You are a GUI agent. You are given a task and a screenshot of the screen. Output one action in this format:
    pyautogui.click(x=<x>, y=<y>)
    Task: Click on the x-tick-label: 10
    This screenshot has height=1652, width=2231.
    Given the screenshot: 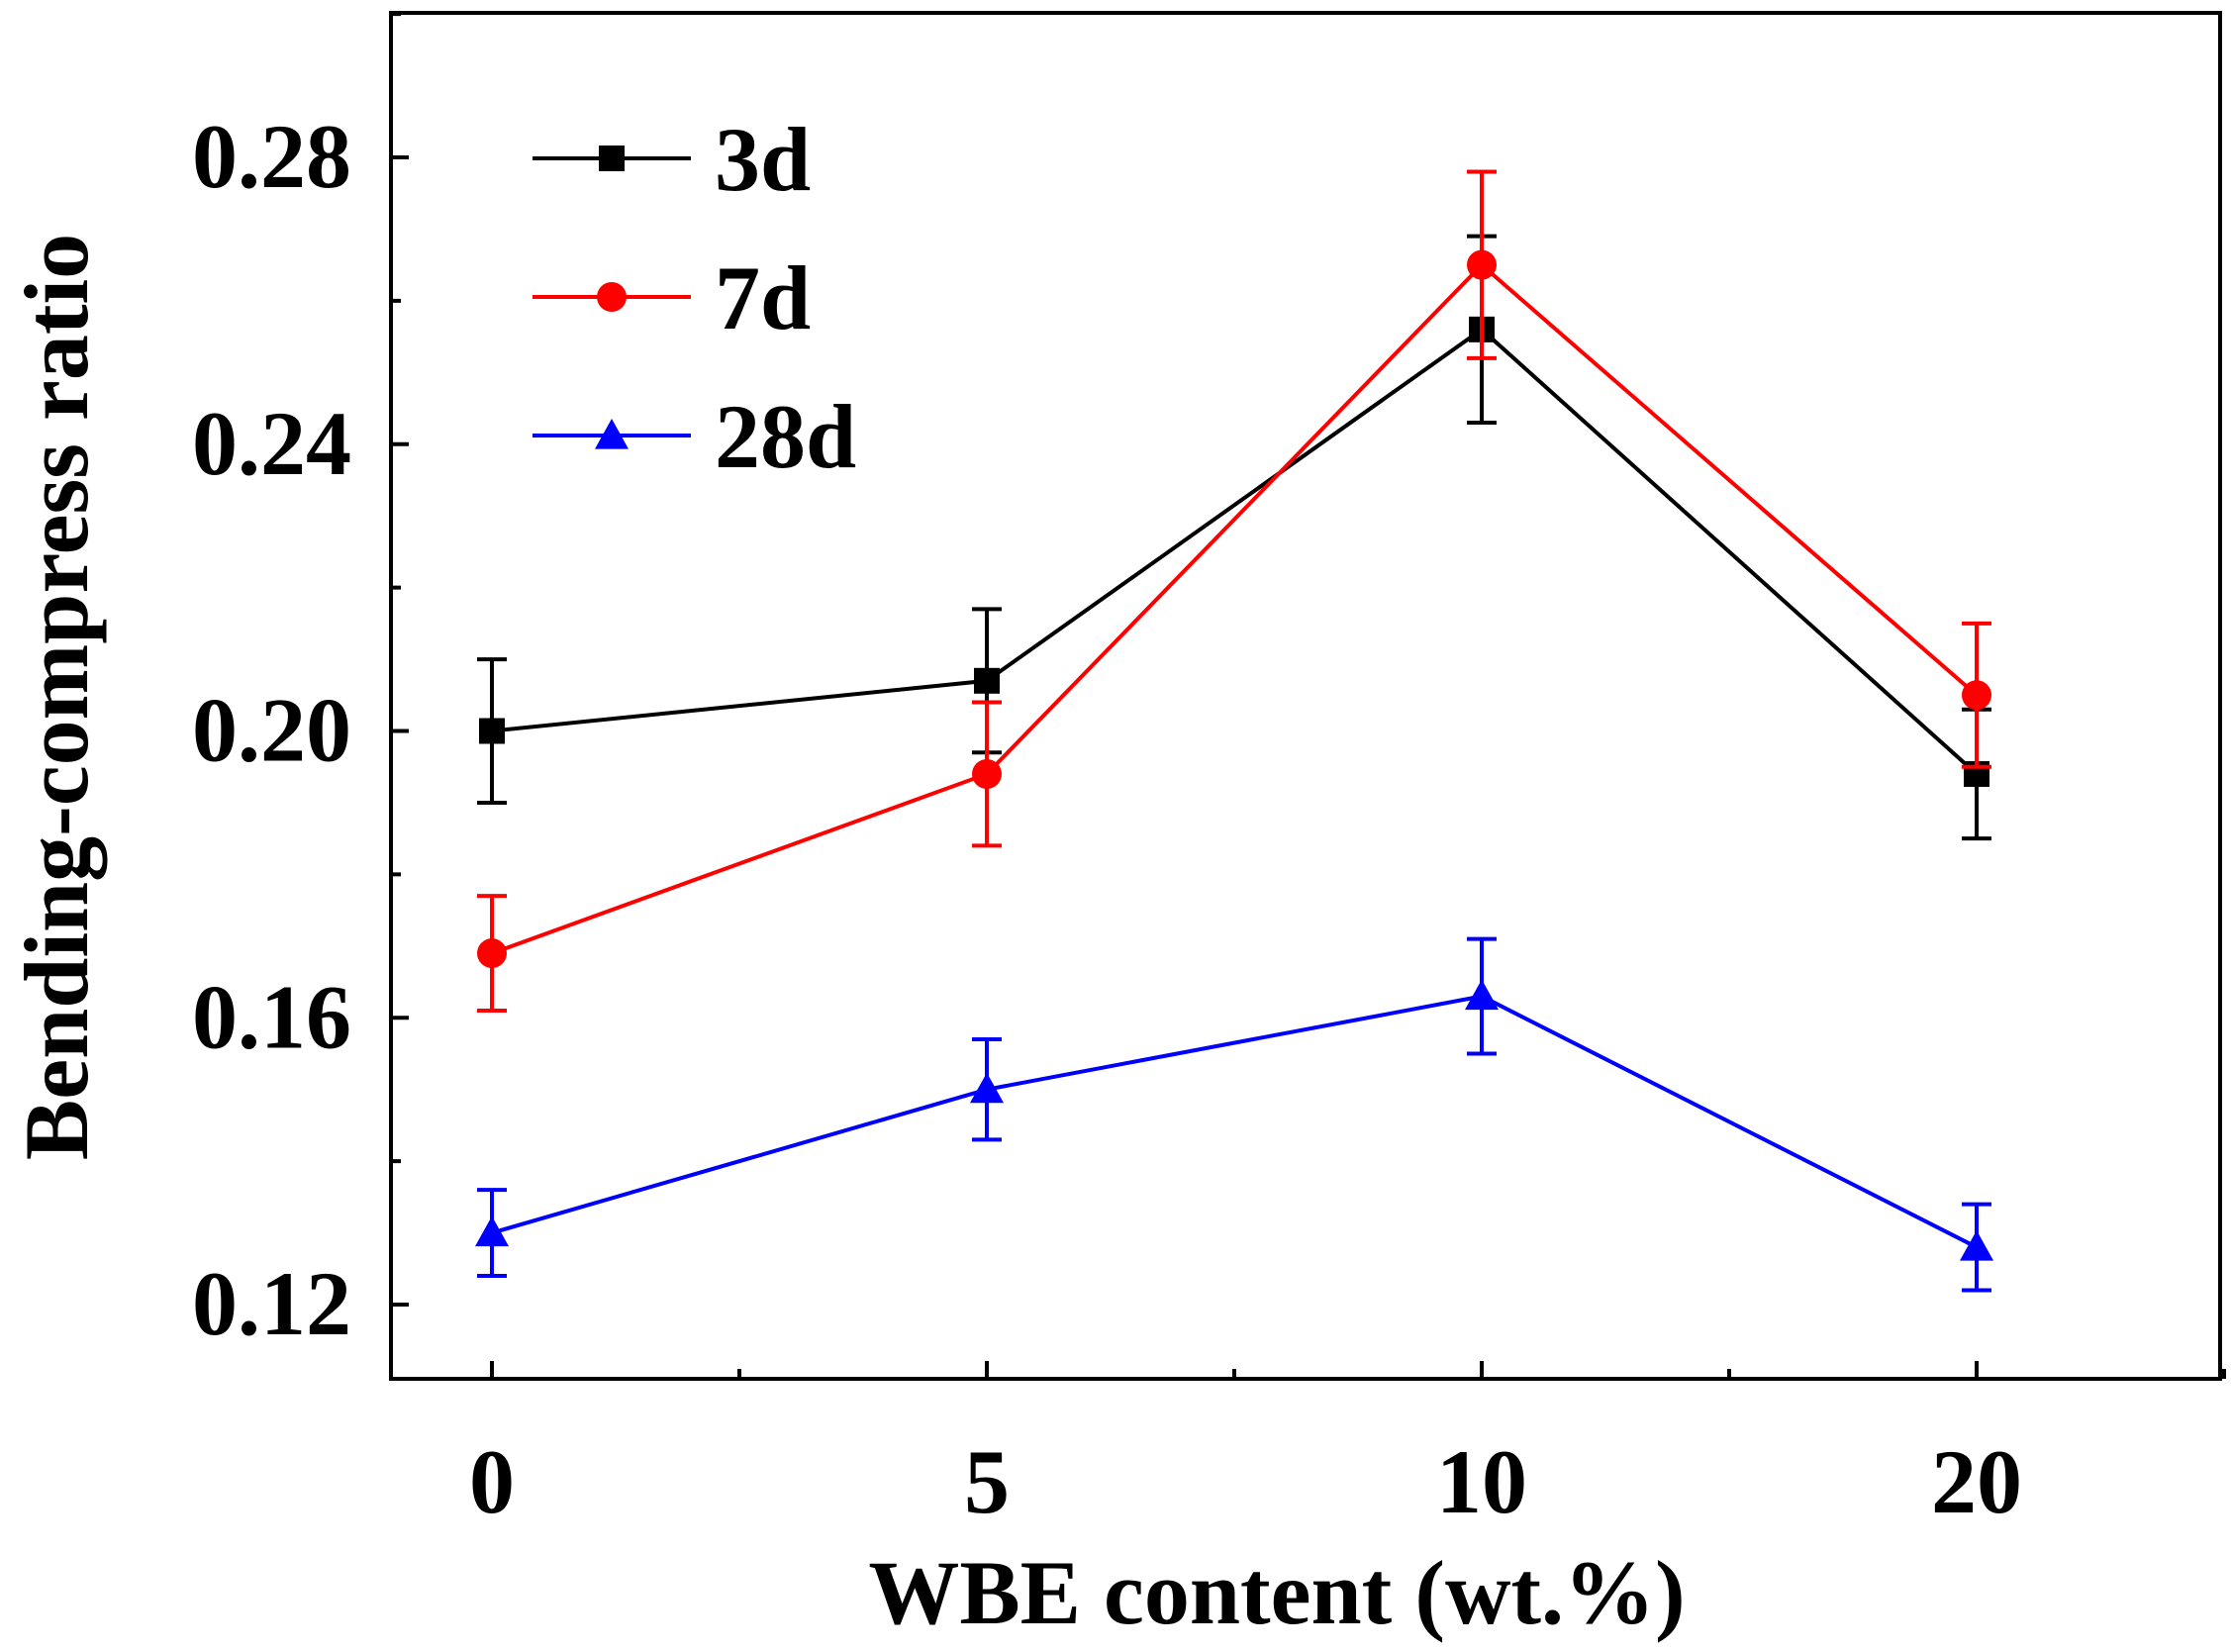 What is the action you would take?
    pyautogui.click(x=1481, y=1481)
    